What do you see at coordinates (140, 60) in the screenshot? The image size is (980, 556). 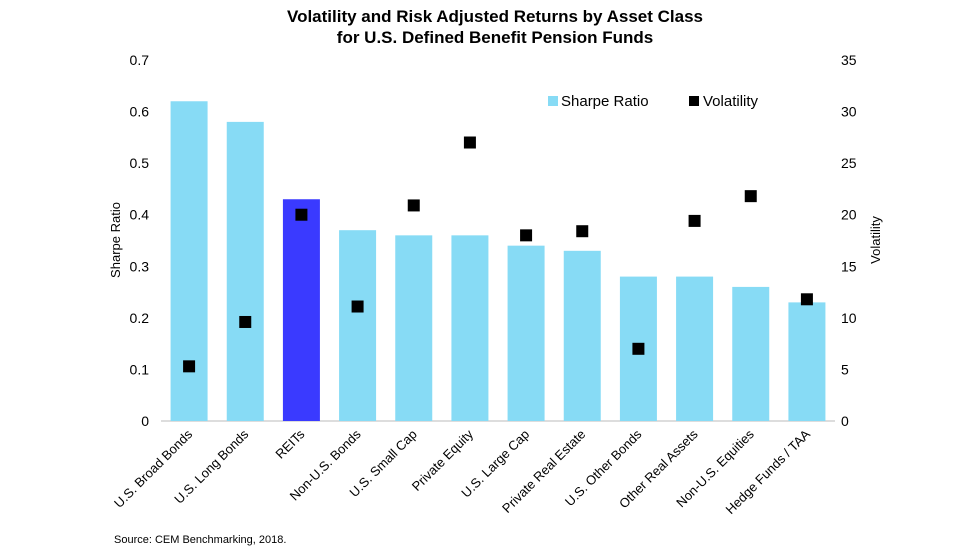 I see `y-tick-label: 0.7` at bounding box center [140, 60].